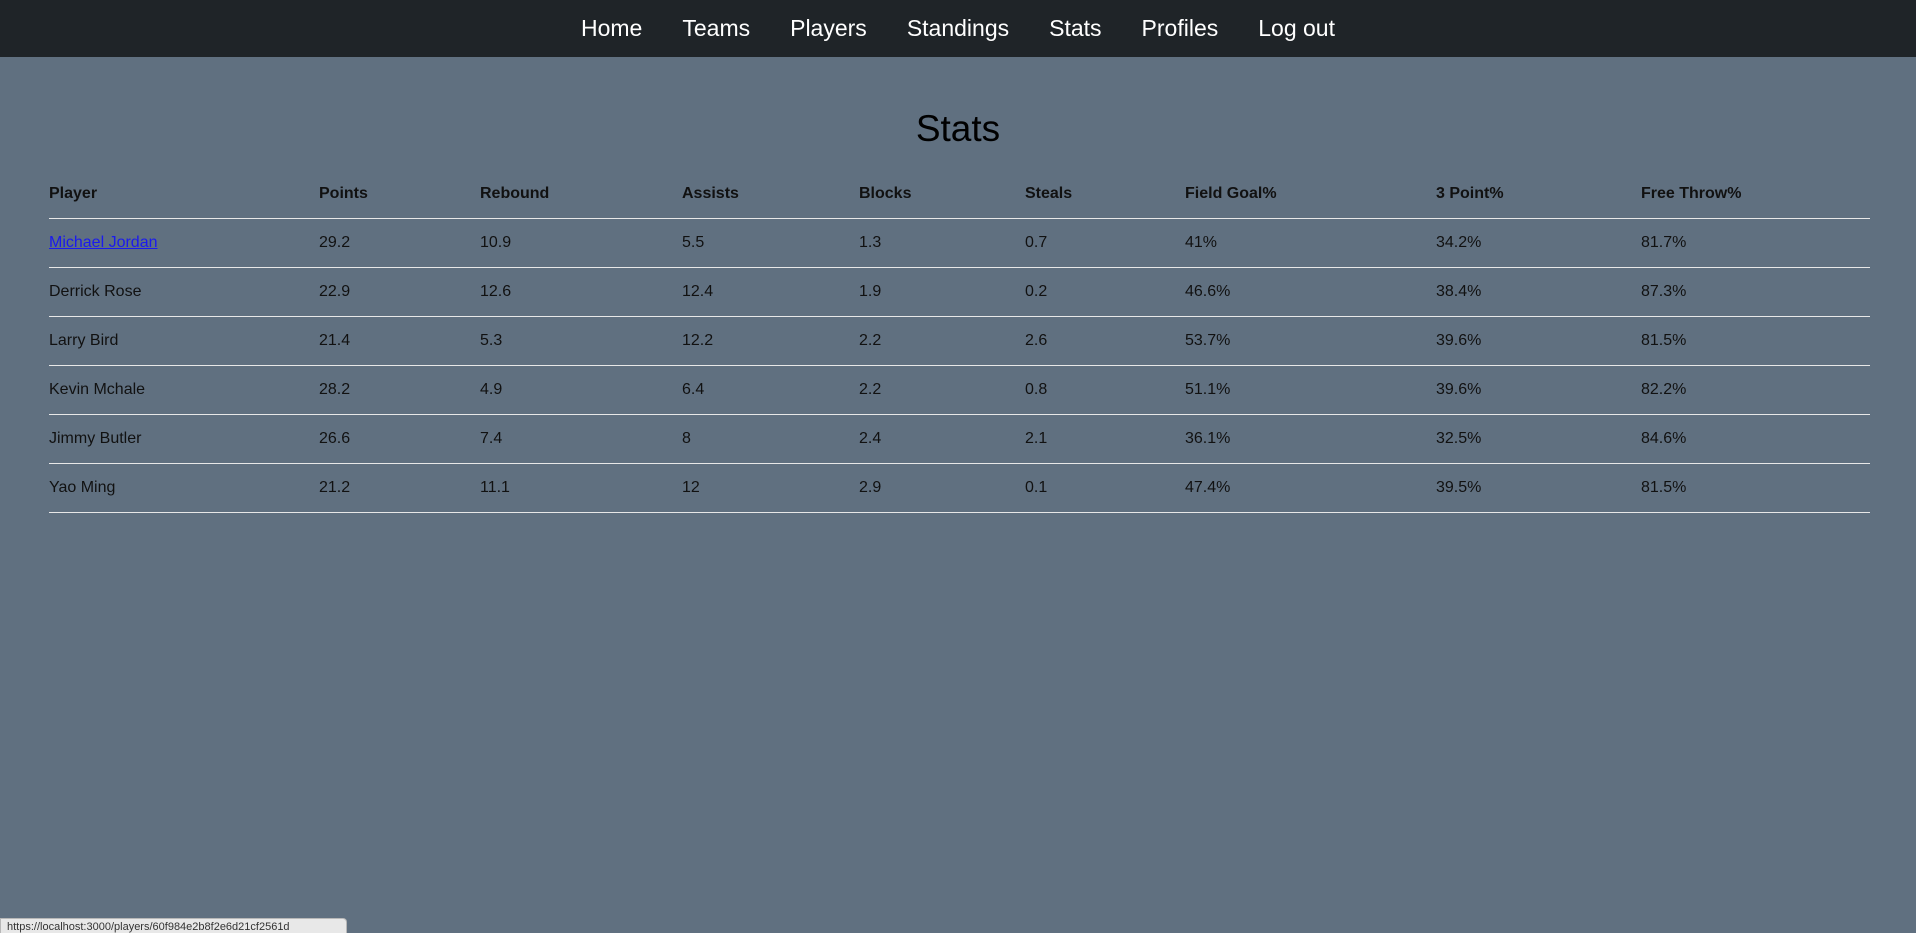  Describe the element at coordinates (1538, 488) in the screenshot. I see `cell-three-point-pct: 39.5%` at that location.